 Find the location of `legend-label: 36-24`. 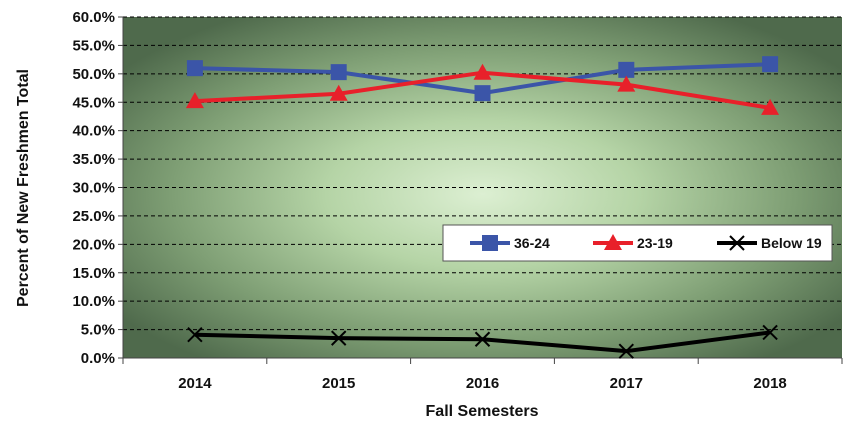

legend-label: 36-24 is located at coordinates (532, 243).